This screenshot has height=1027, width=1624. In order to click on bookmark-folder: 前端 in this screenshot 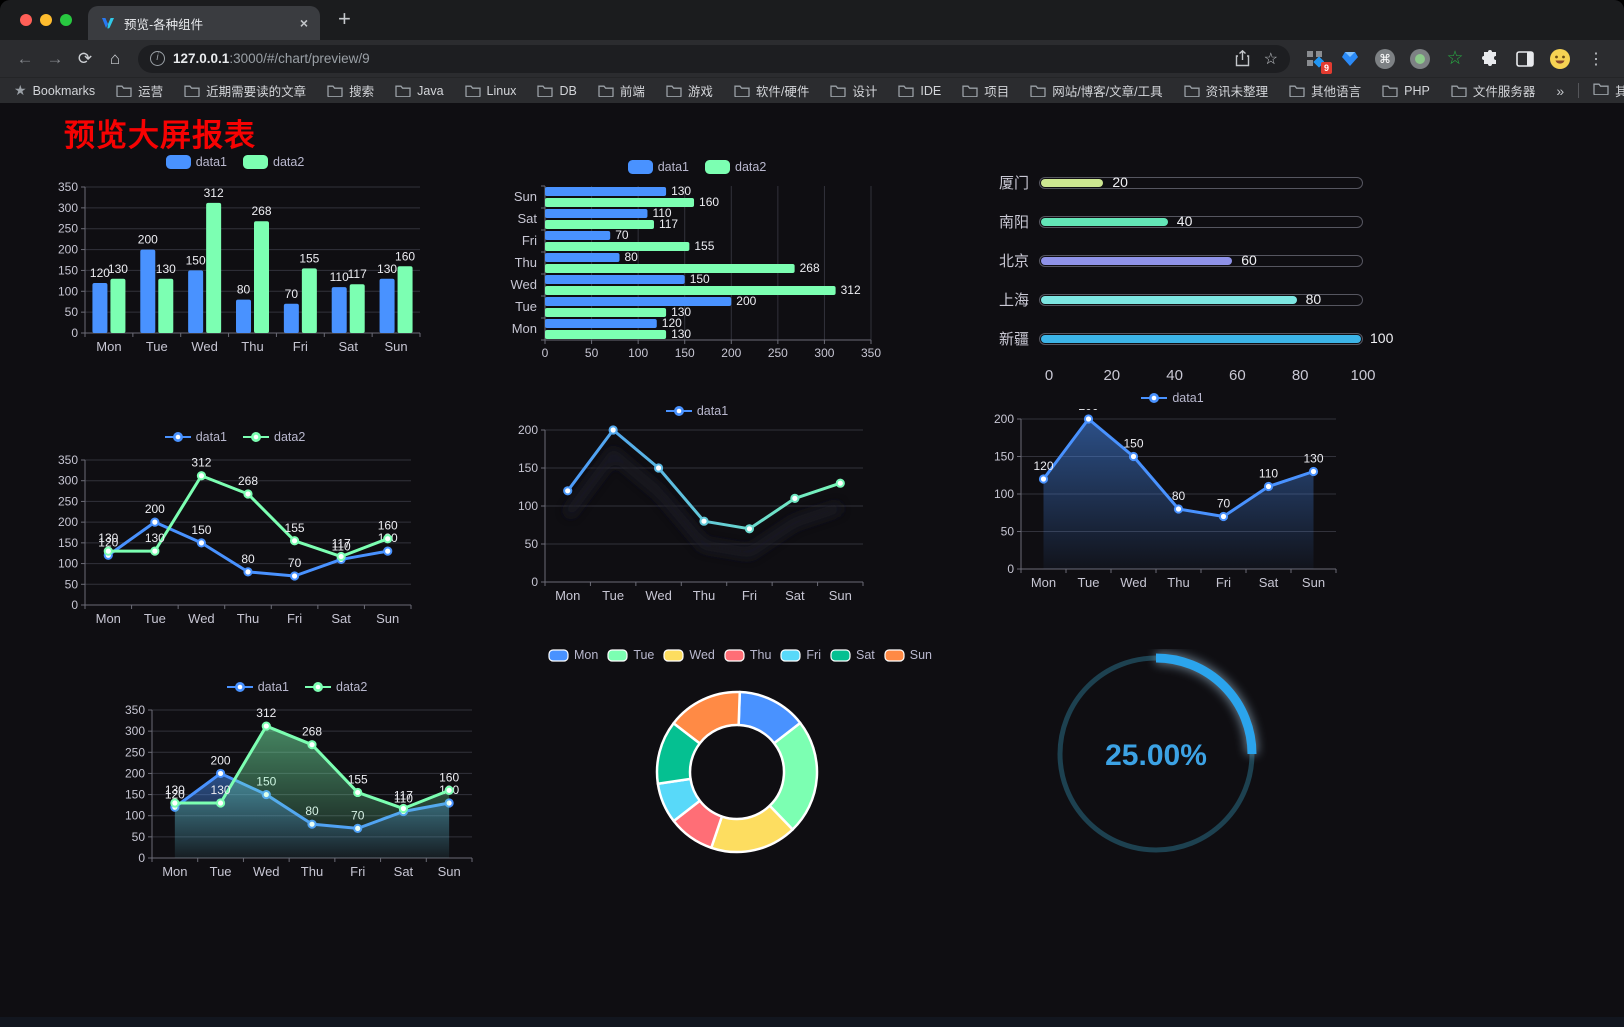, I will do `click(621, 90)`.